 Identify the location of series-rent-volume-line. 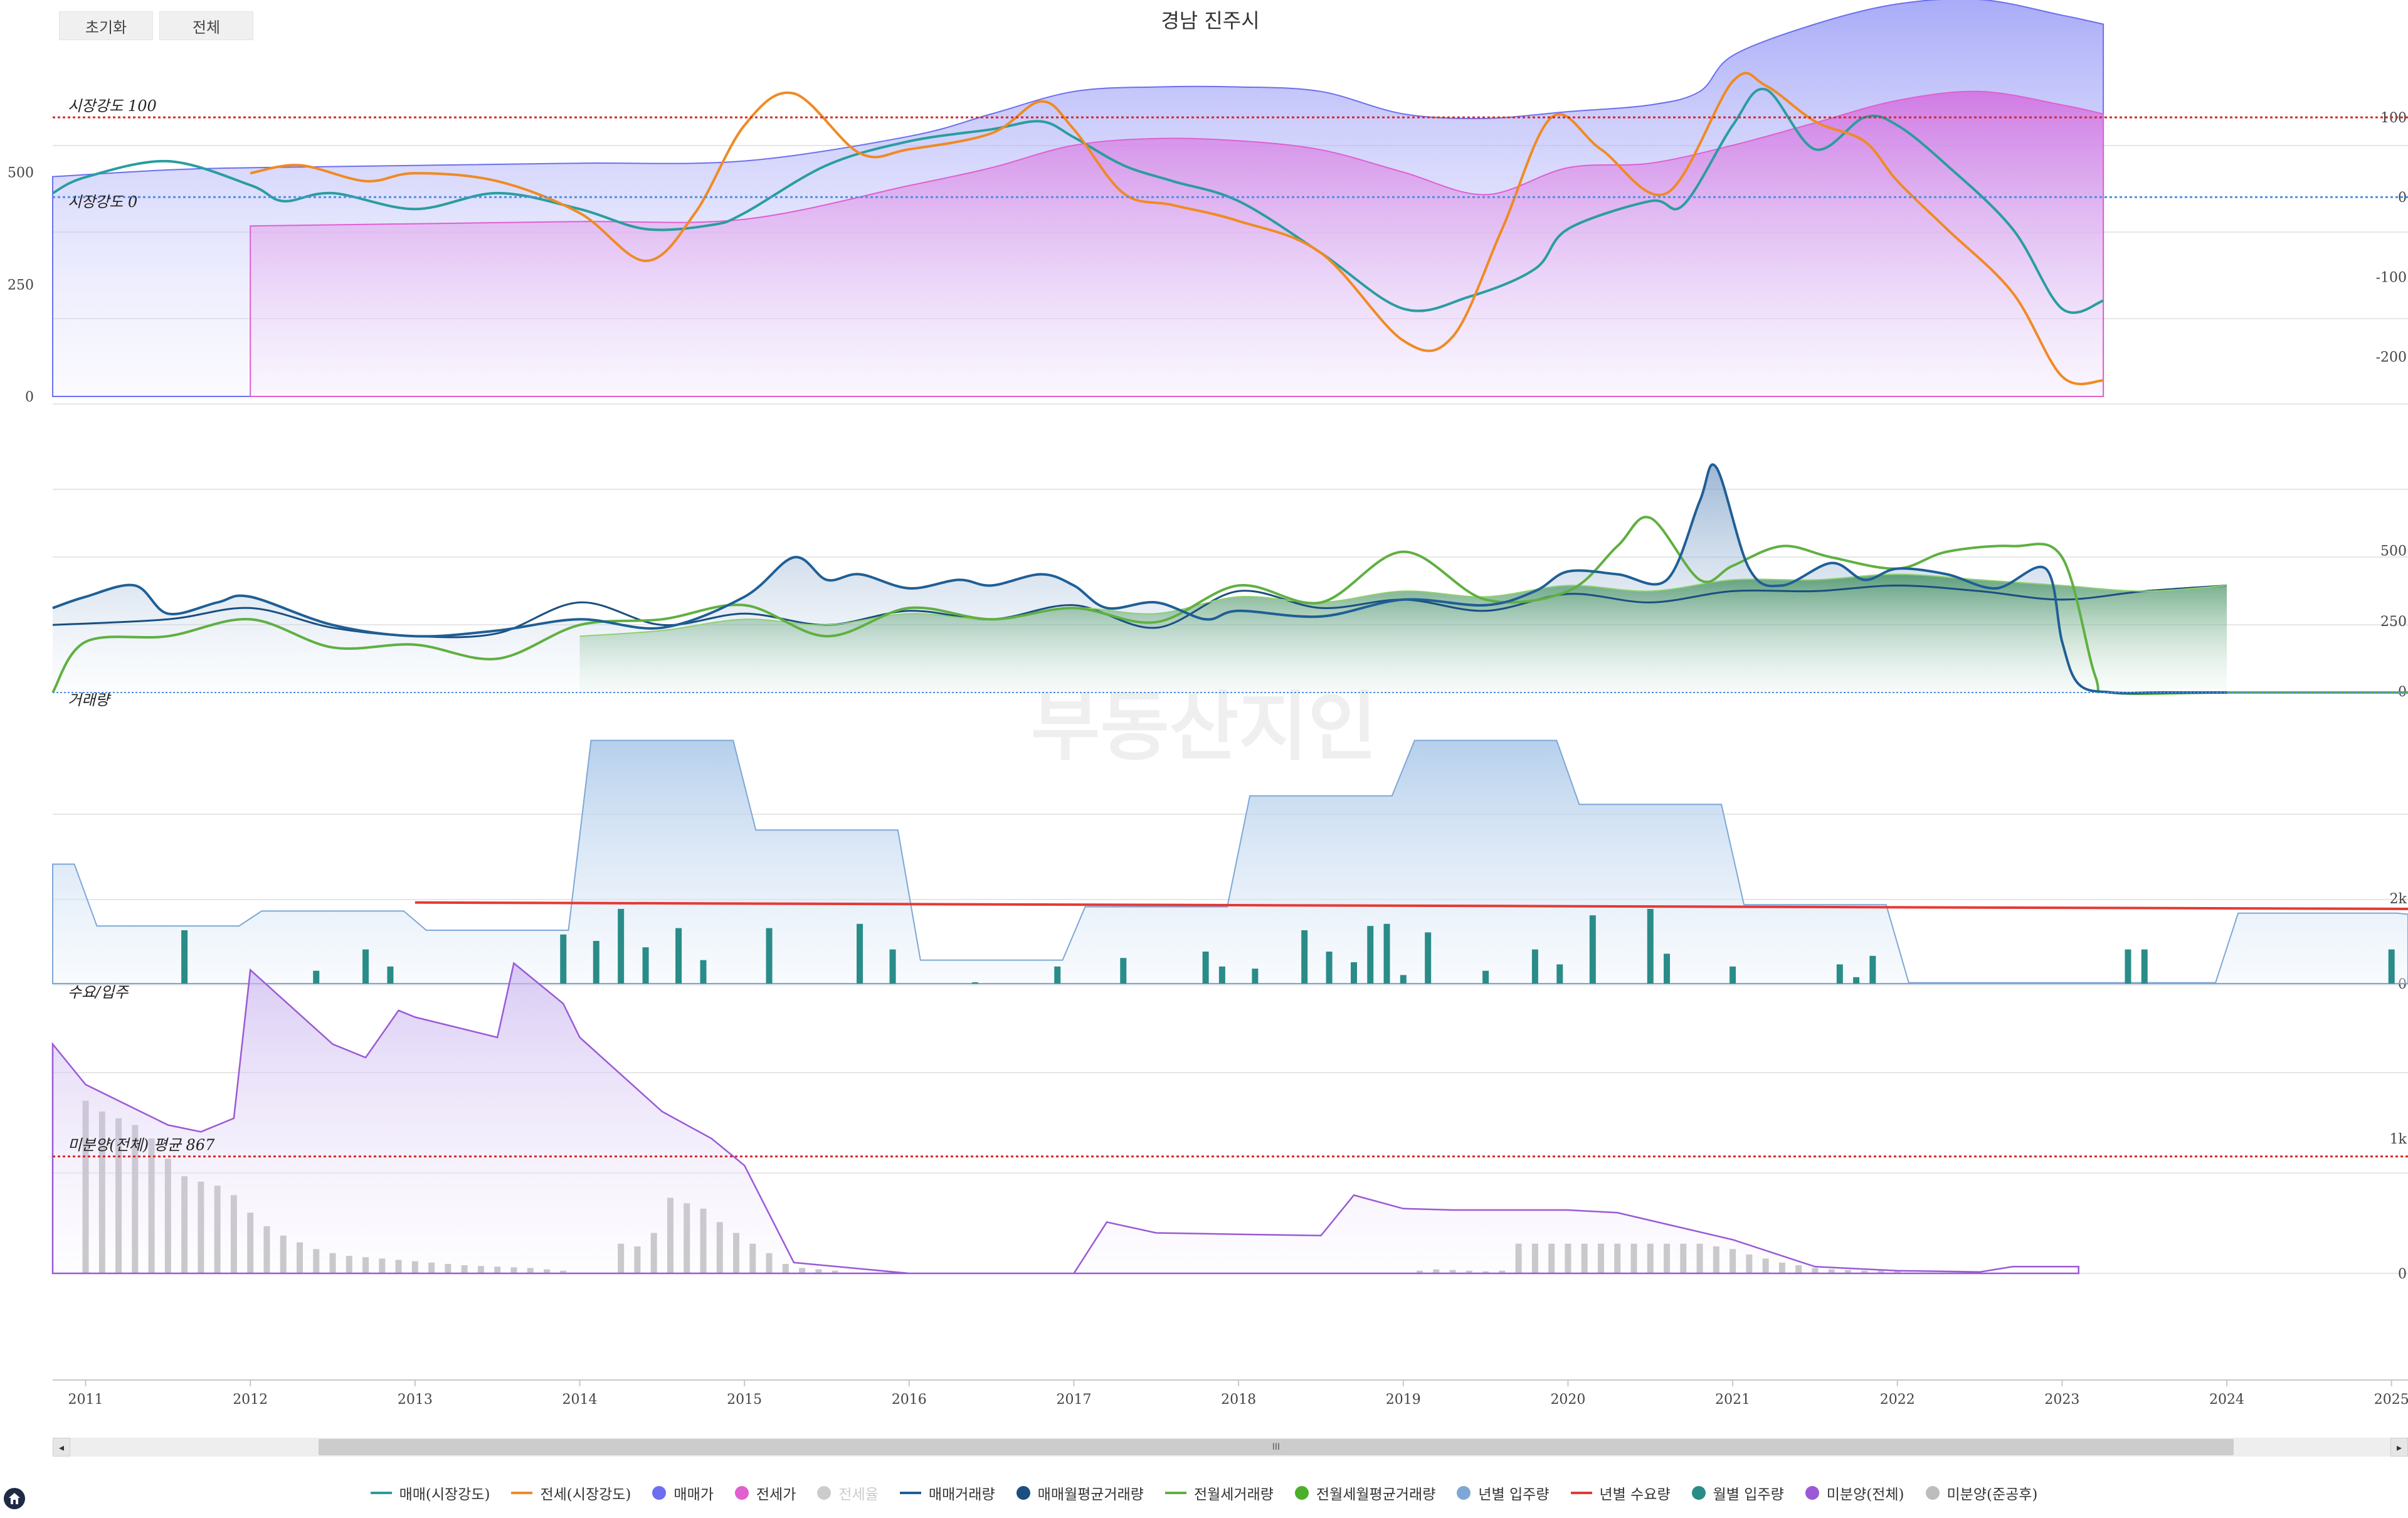
(1229, 605).